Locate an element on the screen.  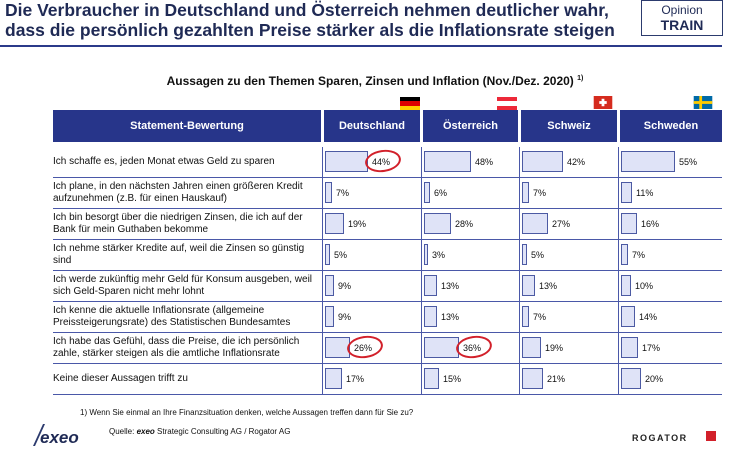
value-label: 3% is located at coordinates (439, 255).